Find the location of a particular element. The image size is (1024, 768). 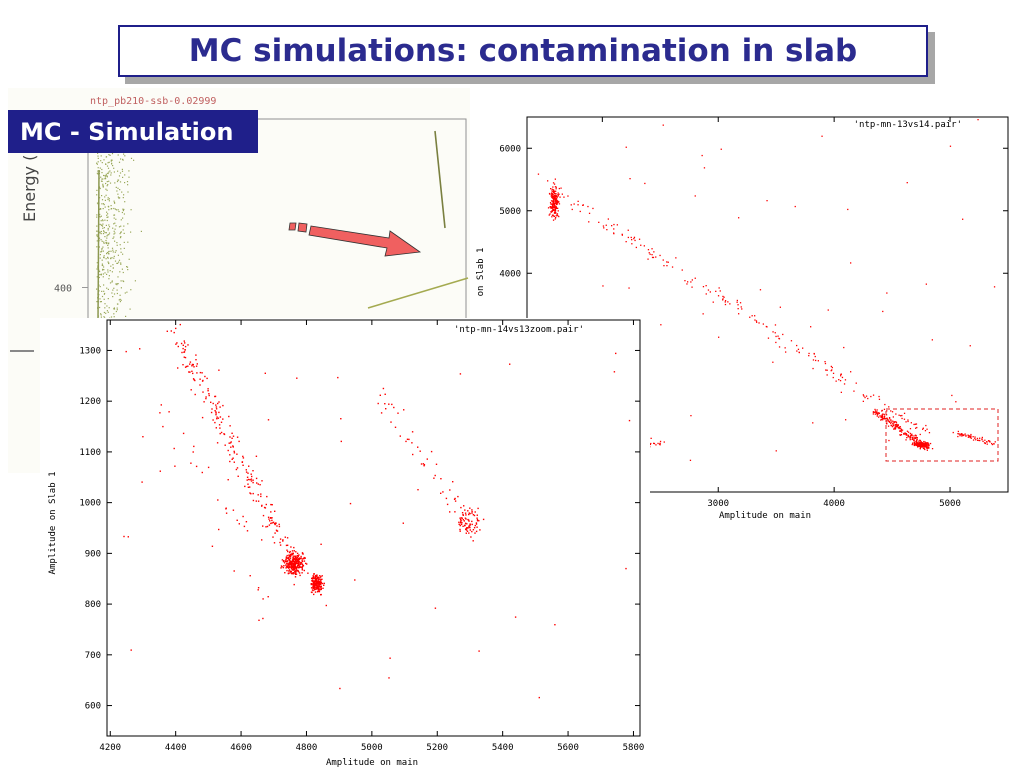

right-ytick-label: 6000 is located at coordinates (510, 149).